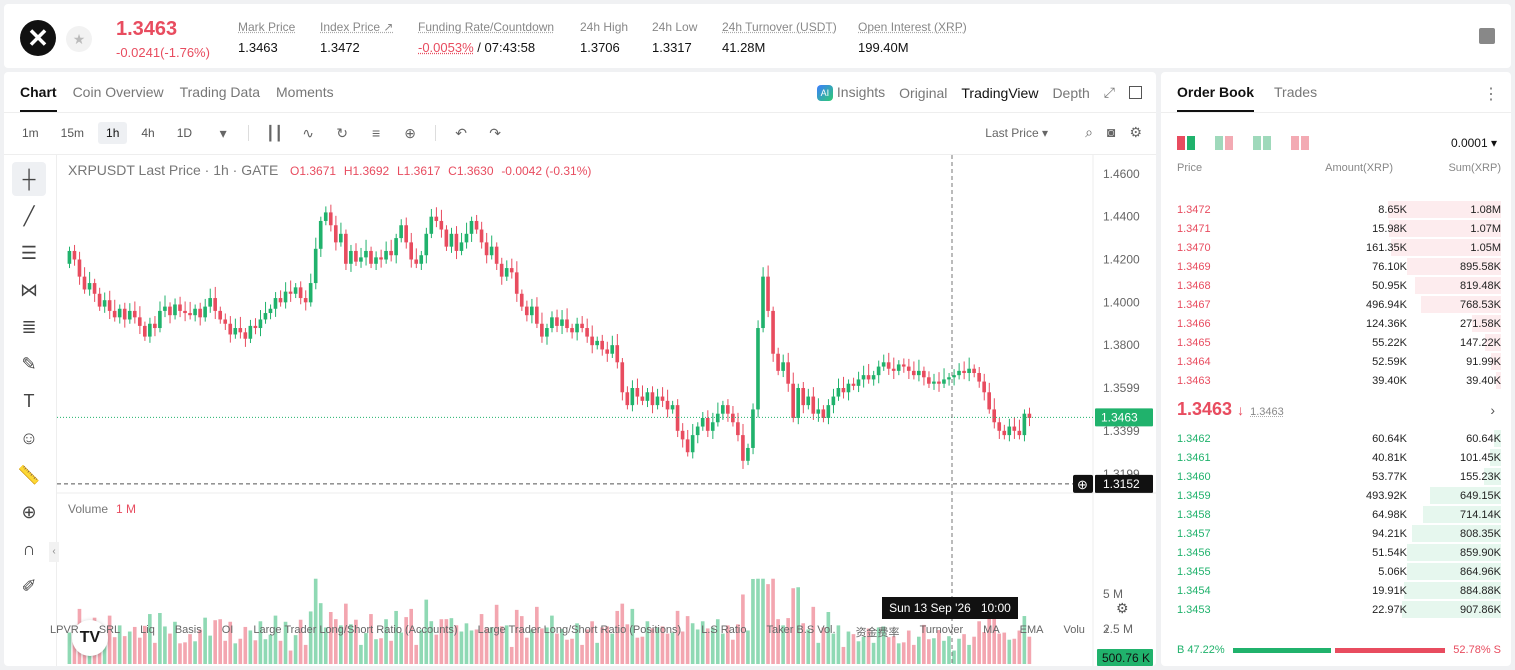  What do you see at coordinates (1336, 380) in the screenshot?
I see `ask-row: 1.3463 39.40K 39.40K` at bounding box center [1336, 380].